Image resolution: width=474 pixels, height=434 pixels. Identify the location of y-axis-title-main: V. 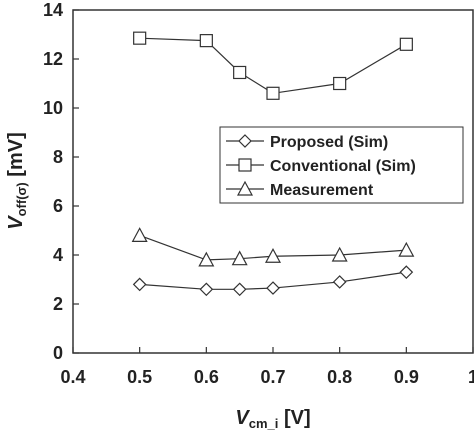
(16, 222).